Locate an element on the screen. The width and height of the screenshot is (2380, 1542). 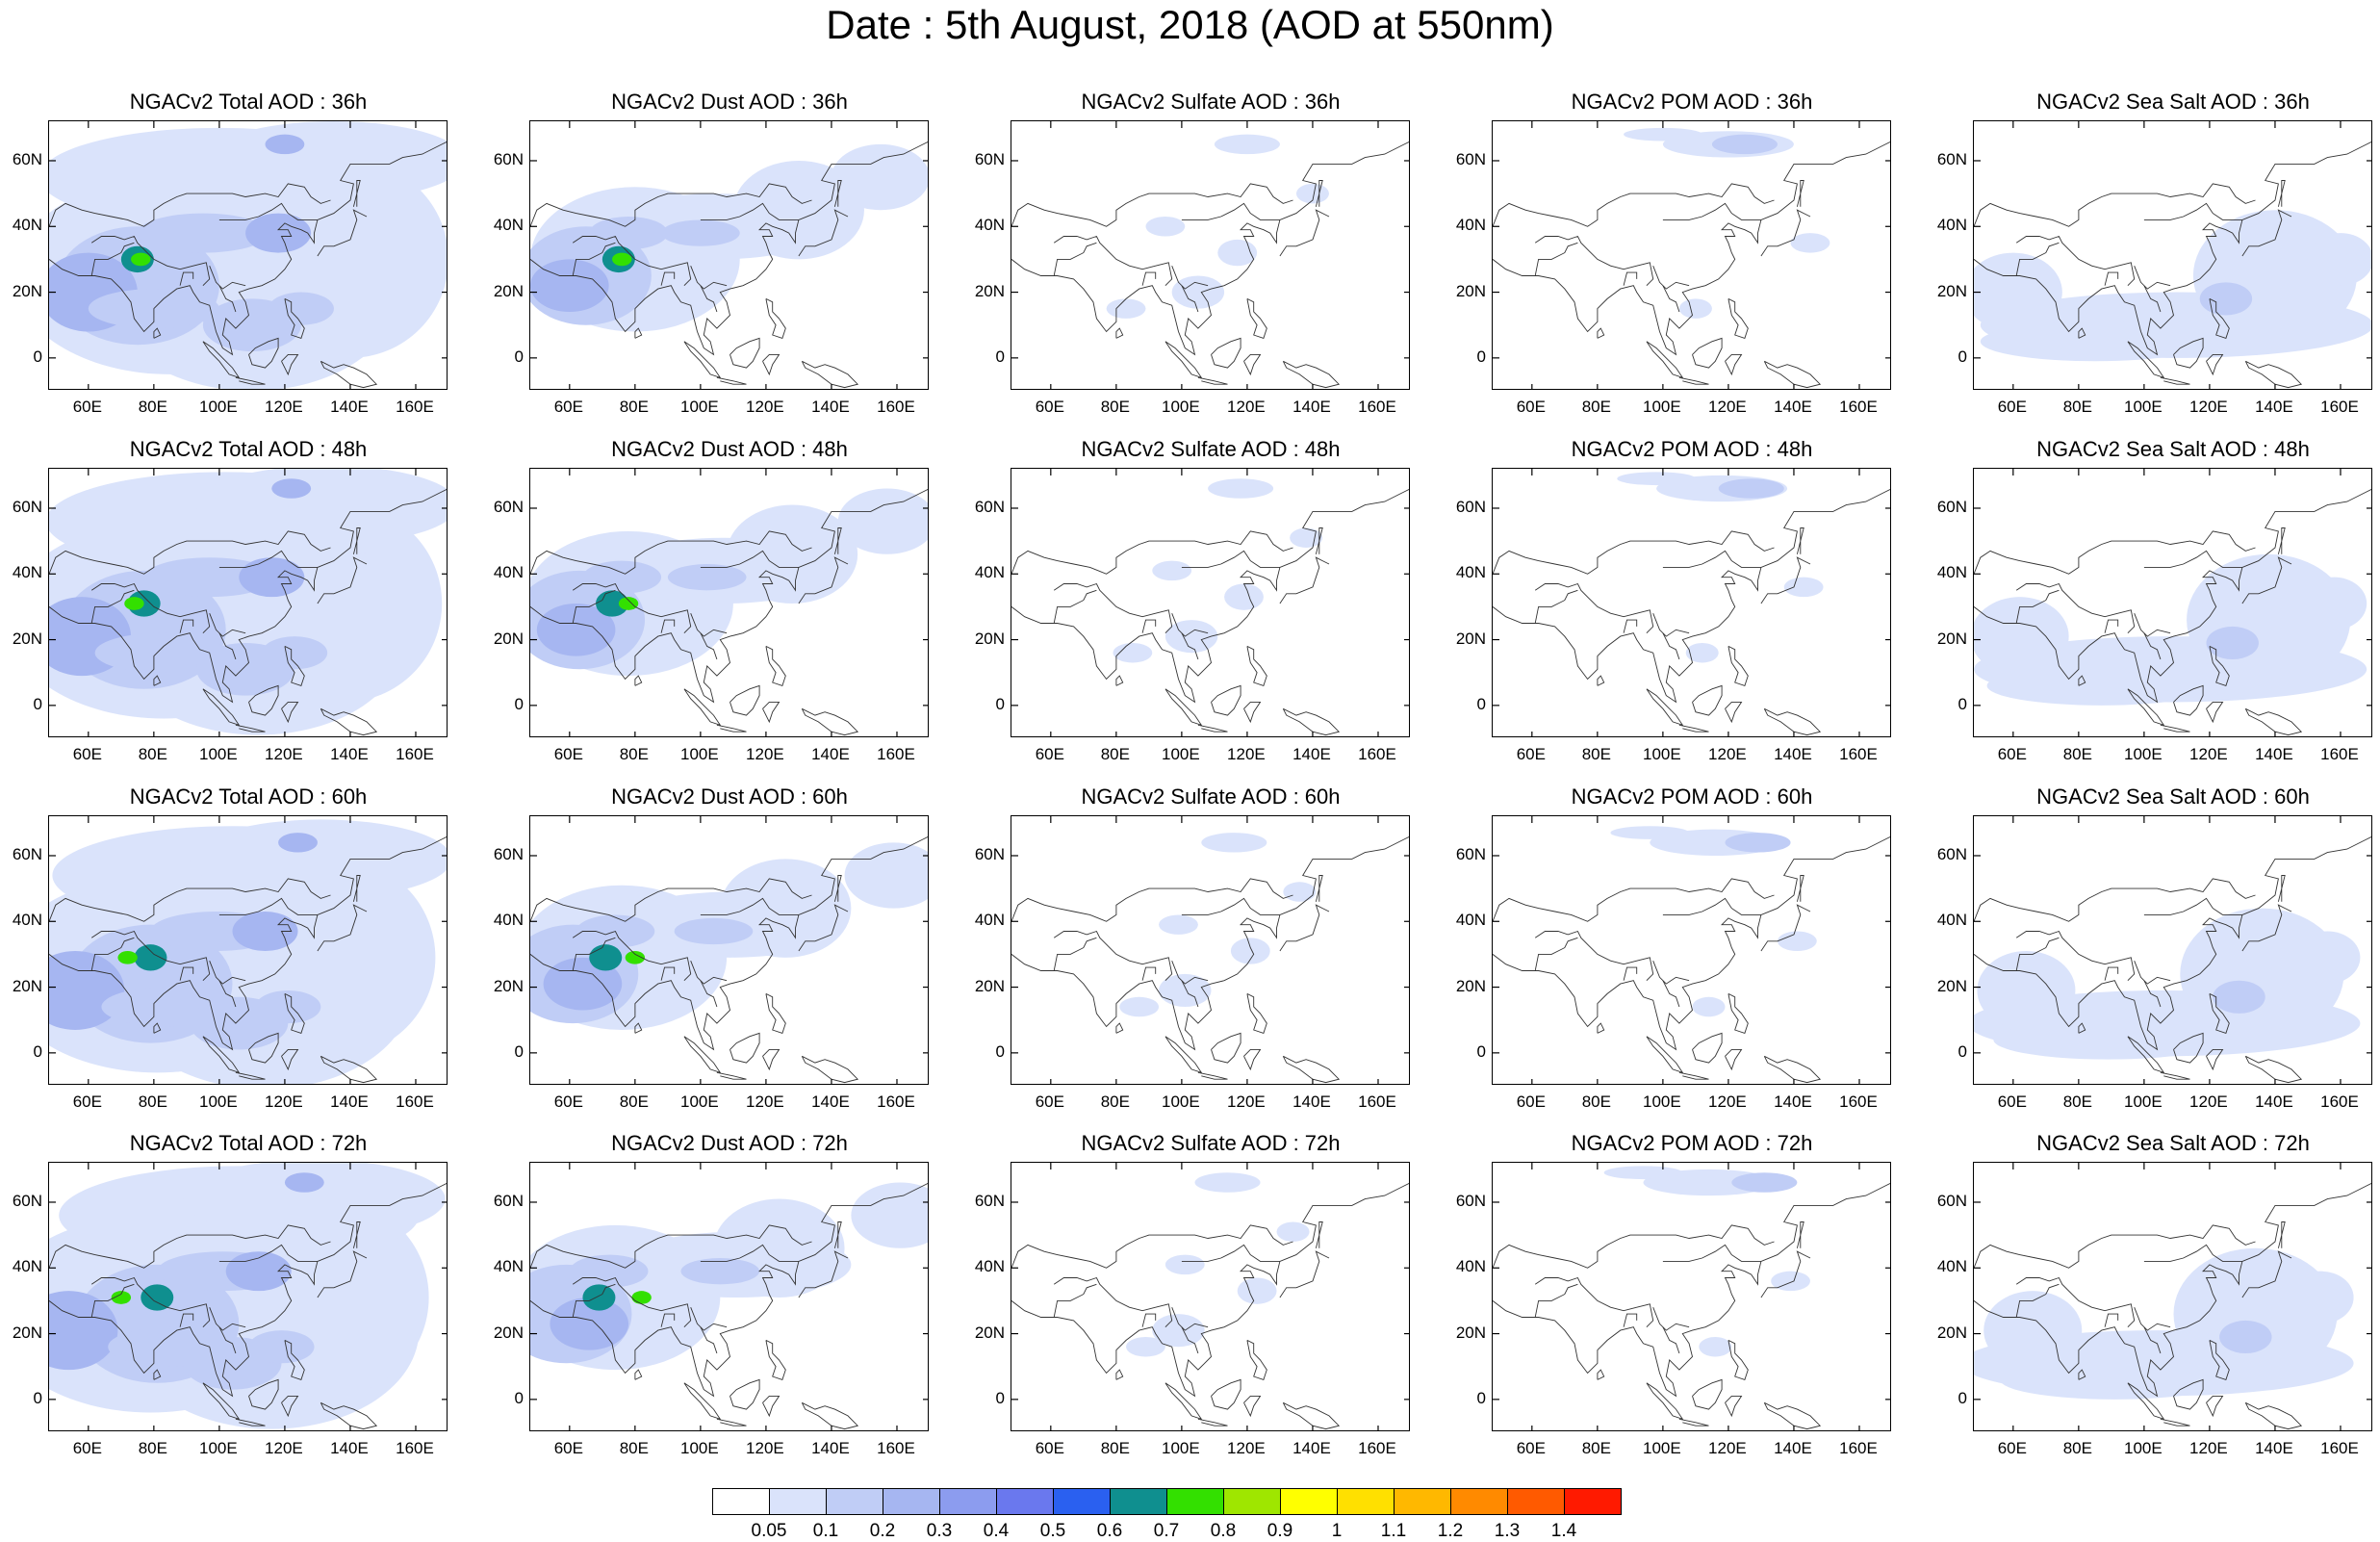
panel-title: NGACv2 Sulfate AOD : 72h is located at coordinates (1211, 1143).